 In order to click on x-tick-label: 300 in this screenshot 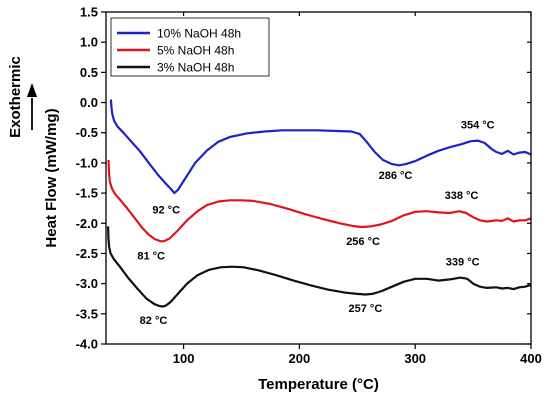, I will do `click(415, 358)`.